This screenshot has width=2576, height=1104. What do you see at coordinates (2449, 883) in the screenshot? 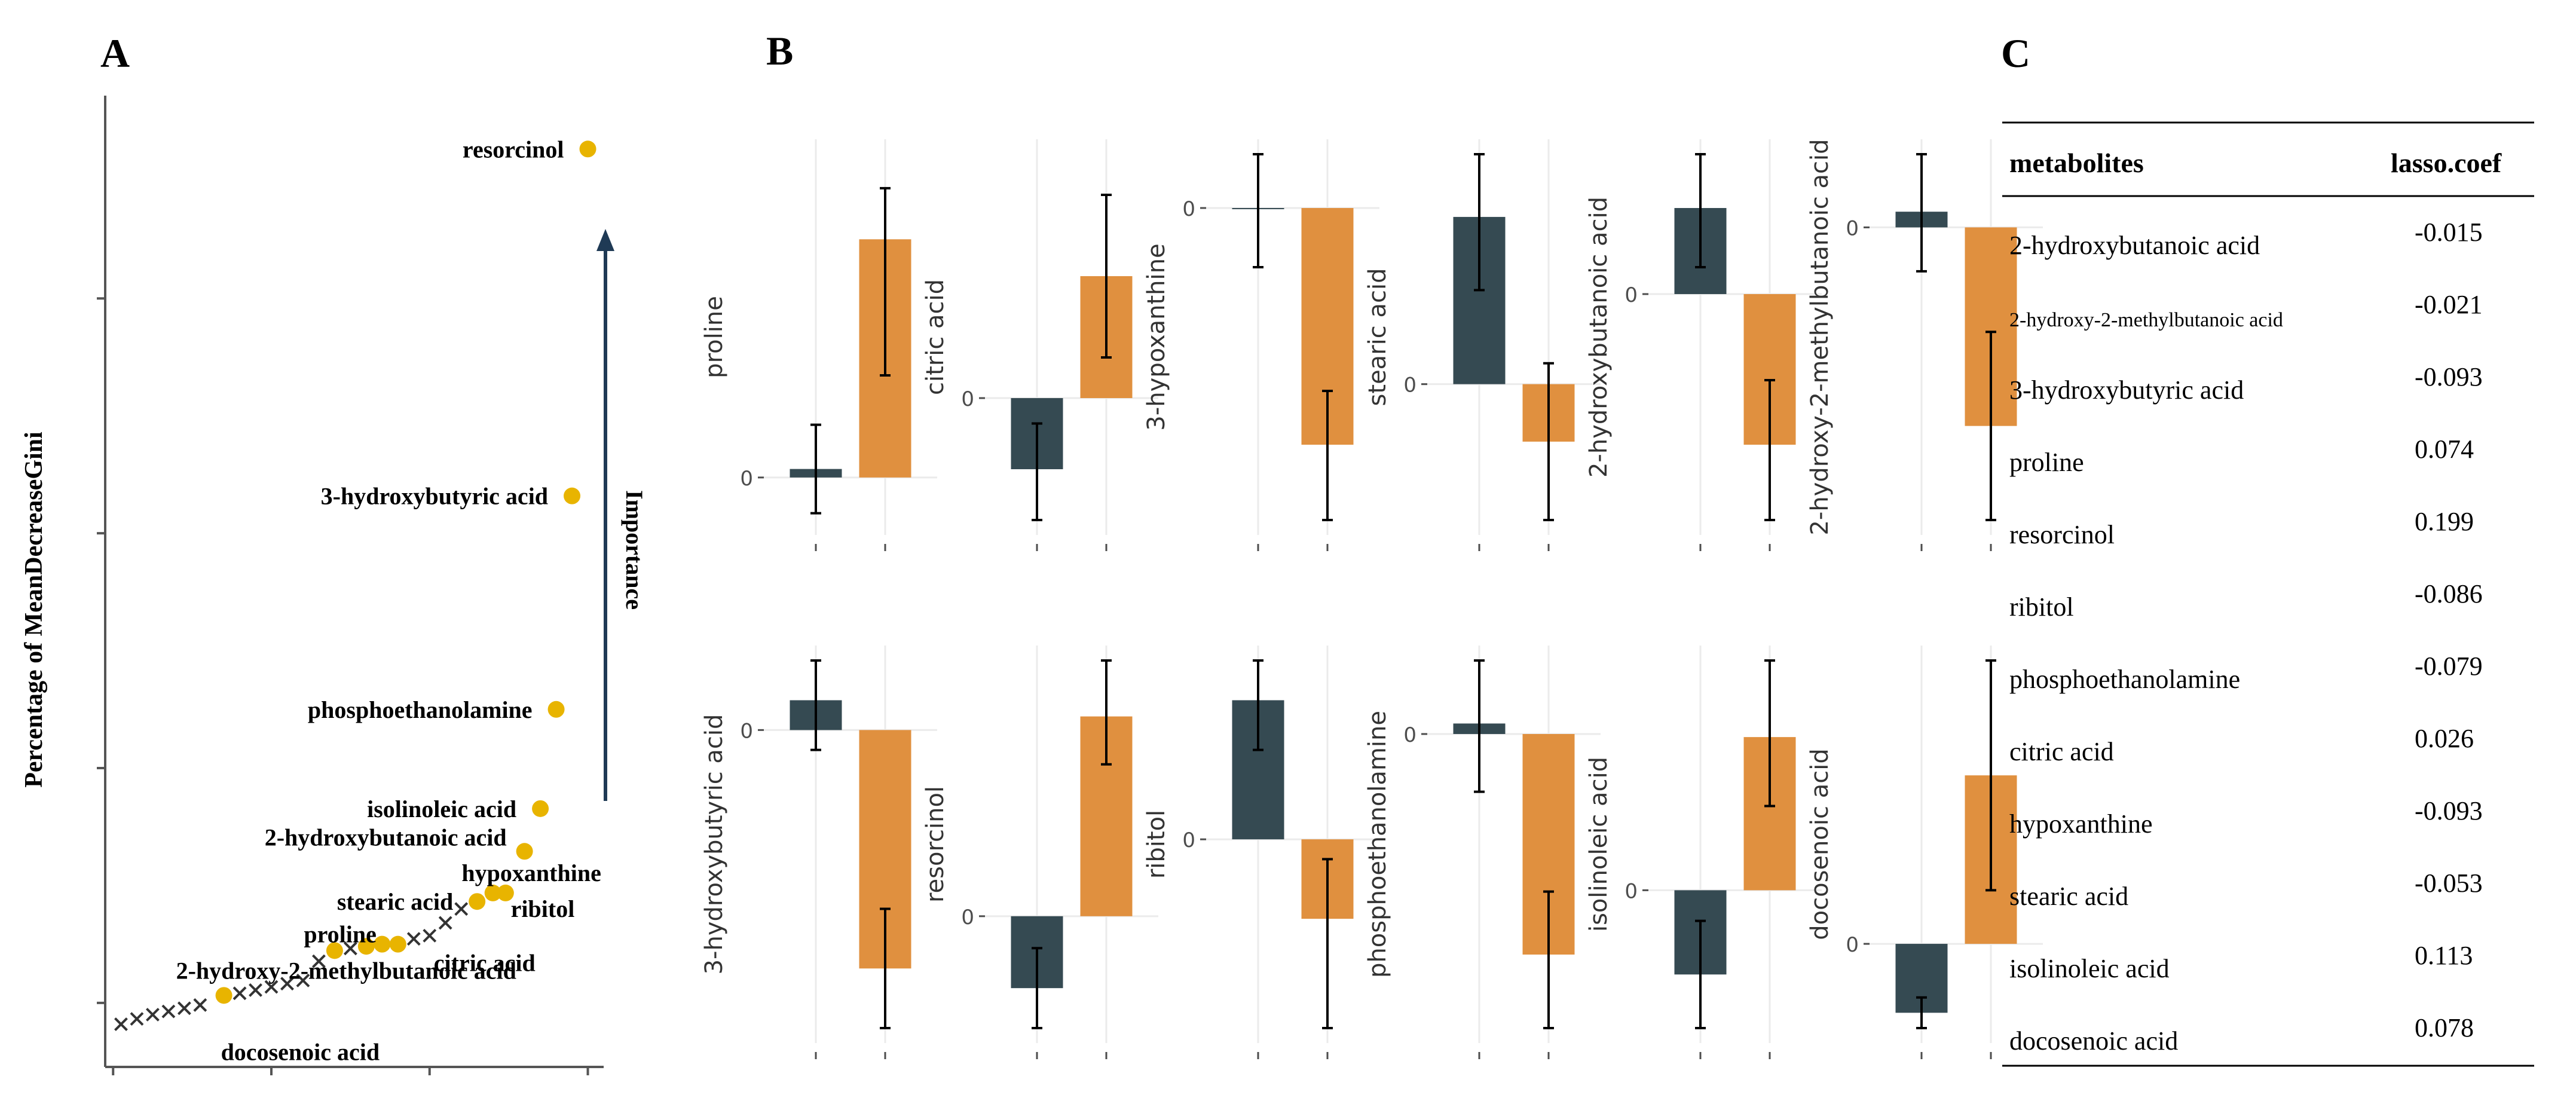
I see `lasso-coef-value: -0.053` at bounding box center [2449, 883].